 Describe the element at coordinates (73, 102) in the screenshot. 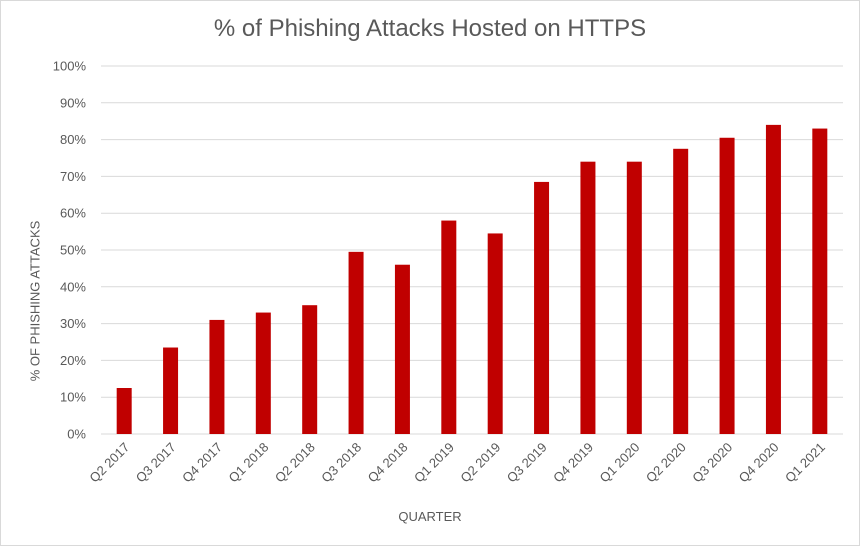

I see `y-tick-label: 90%` at that location.